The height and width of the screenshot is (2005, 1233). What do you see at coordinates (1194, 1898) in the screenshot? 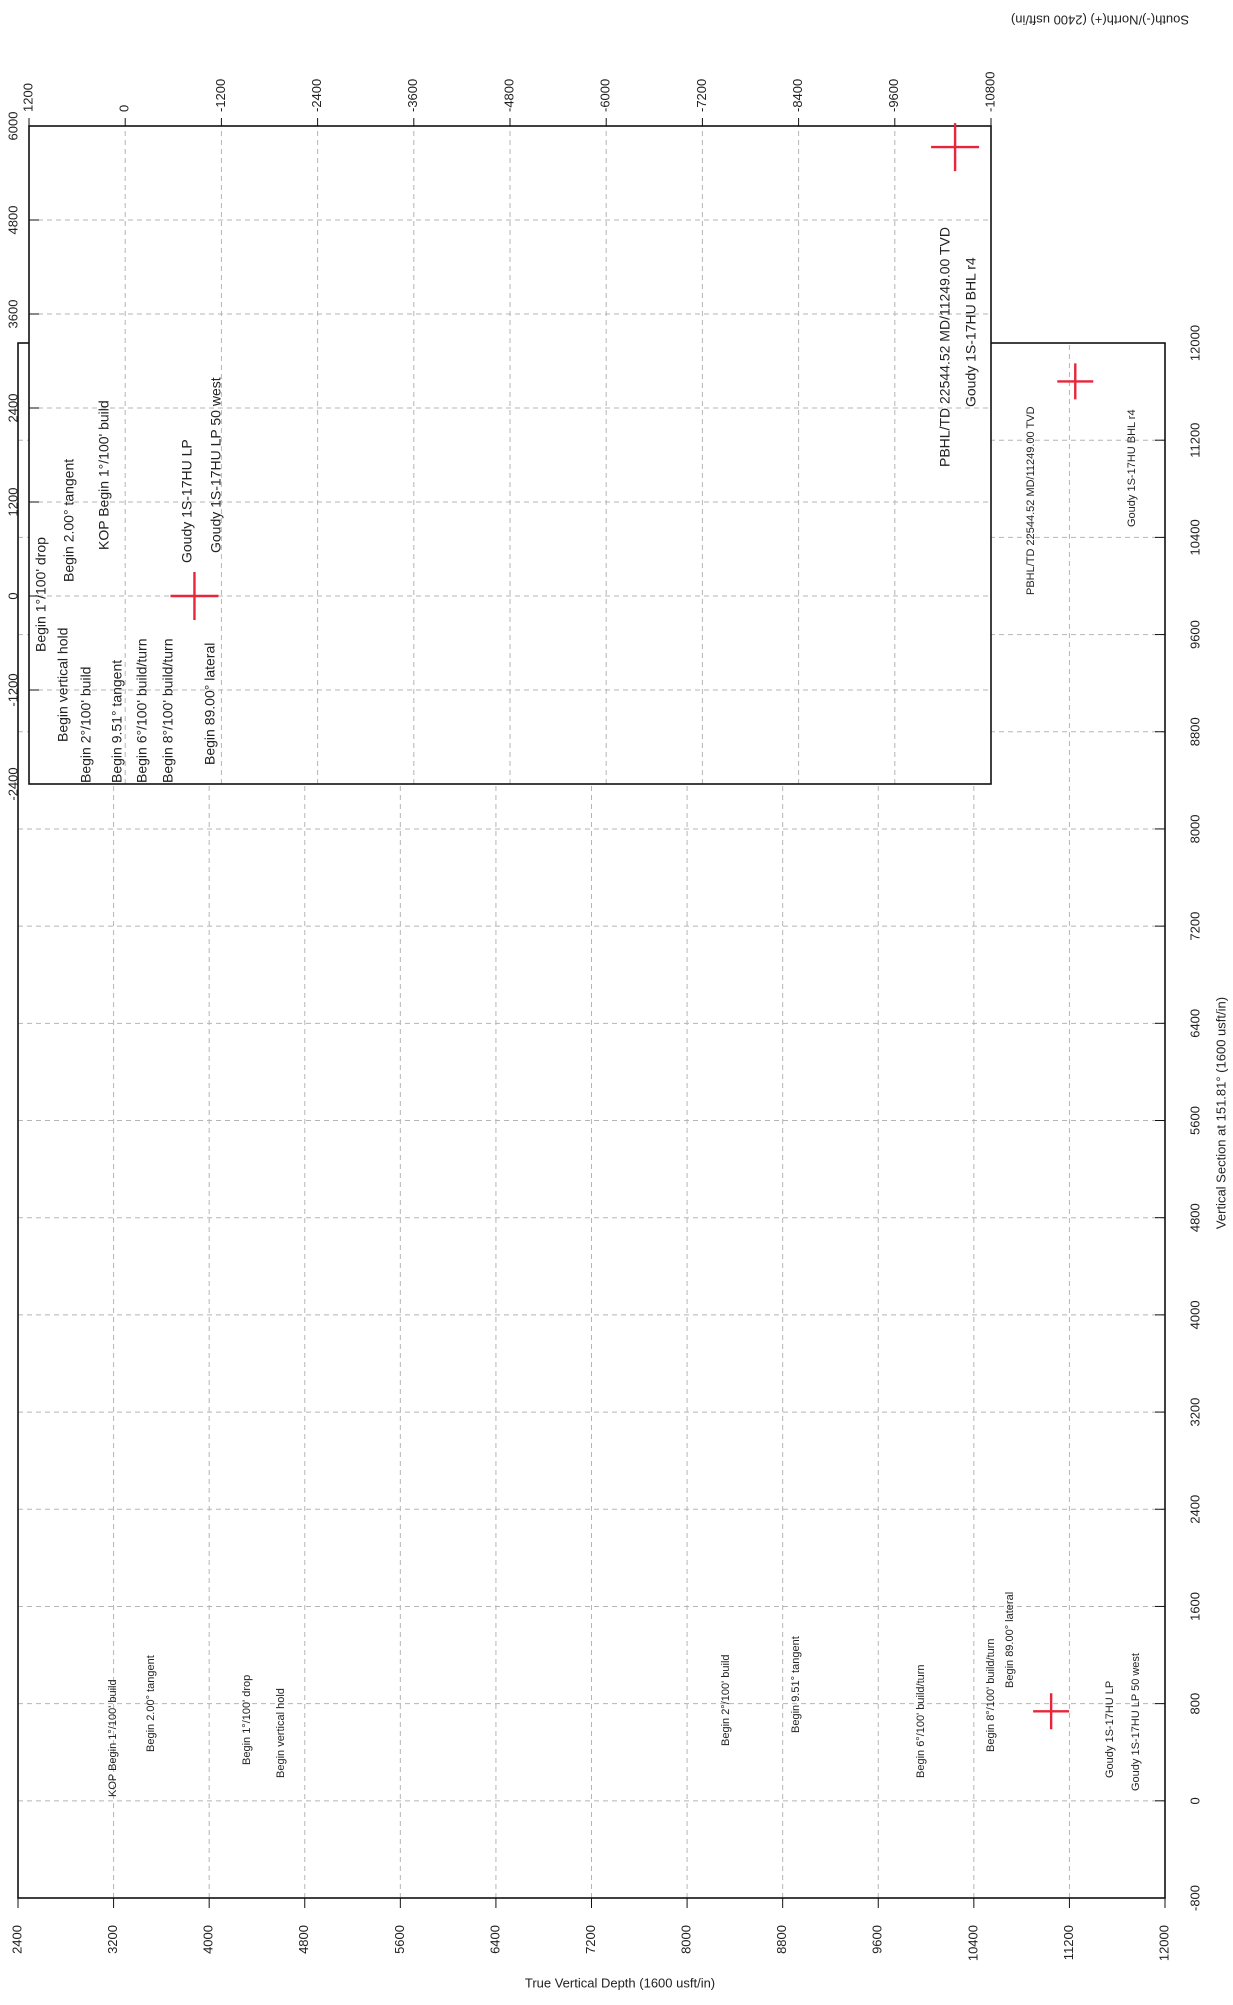
I see `x-tick-label: -800` at bounding box center [1194, 1898].